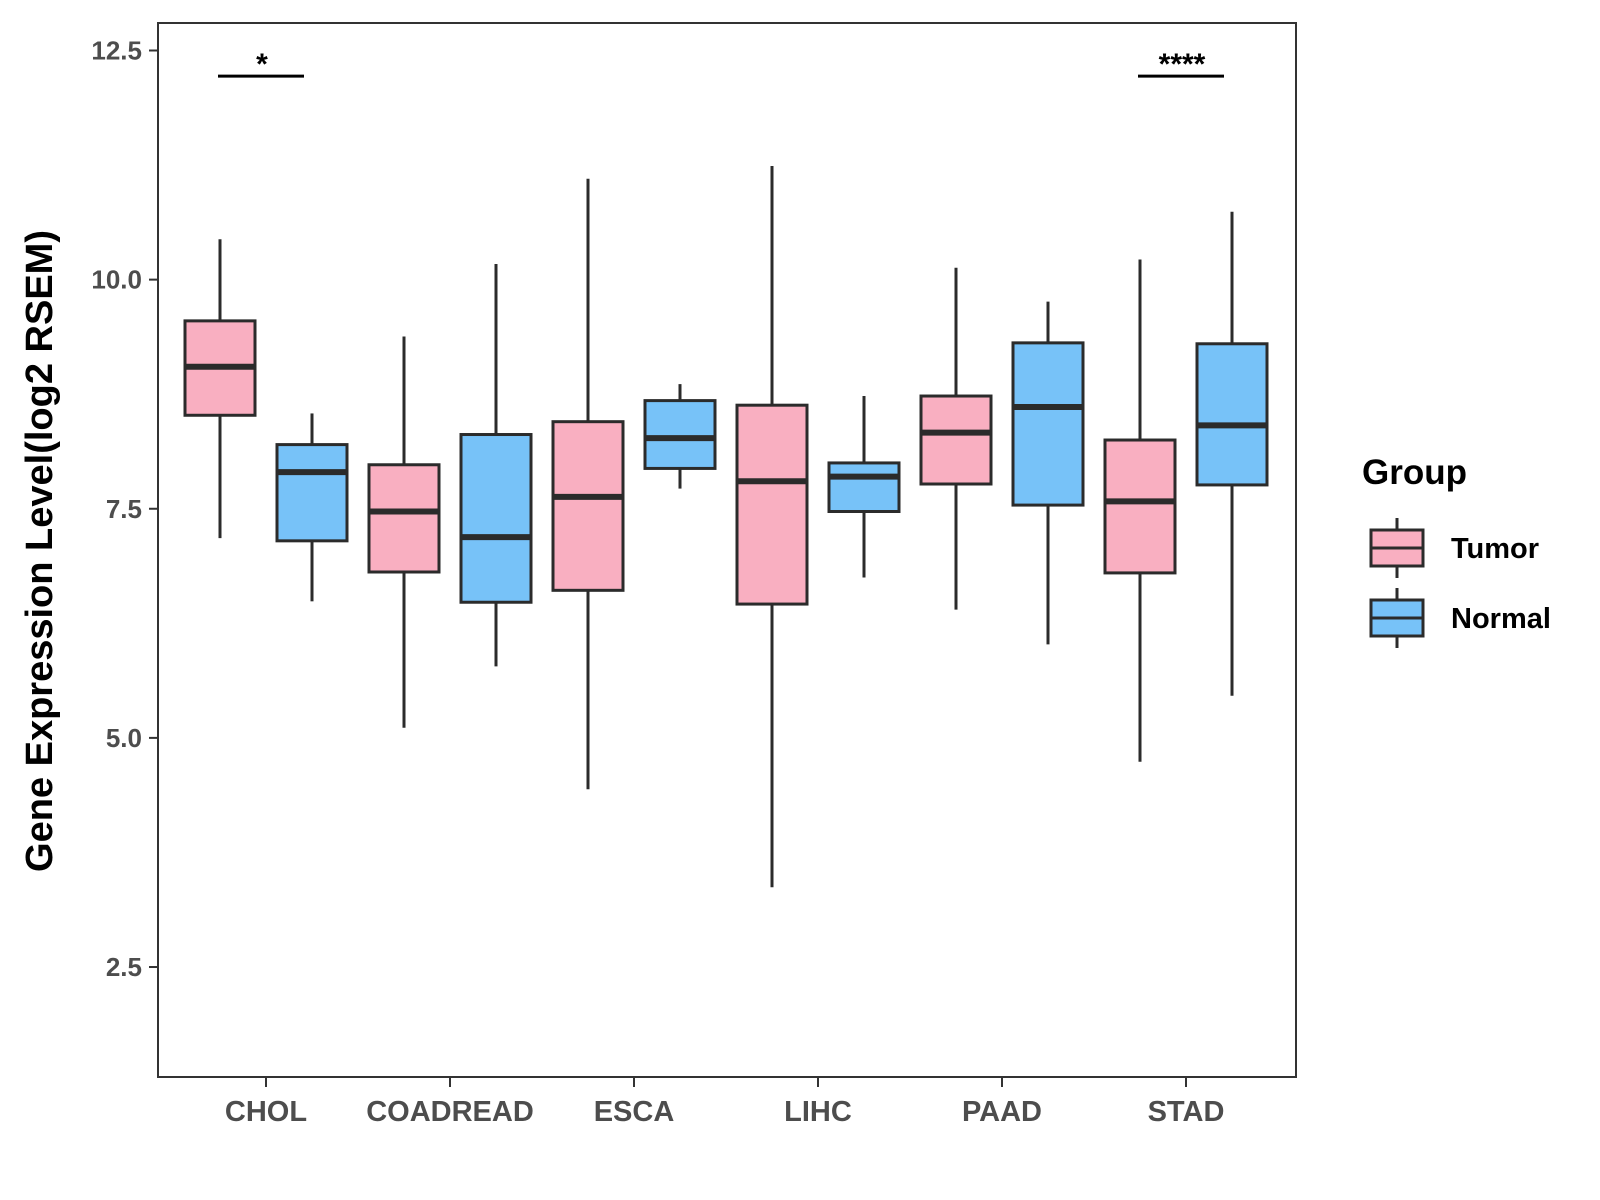 This screenshot has height=1200, width=1600. Describe the element at coordinates (116, 280) in the screenshot. I see `y-tick-label: 10.0` at that location.